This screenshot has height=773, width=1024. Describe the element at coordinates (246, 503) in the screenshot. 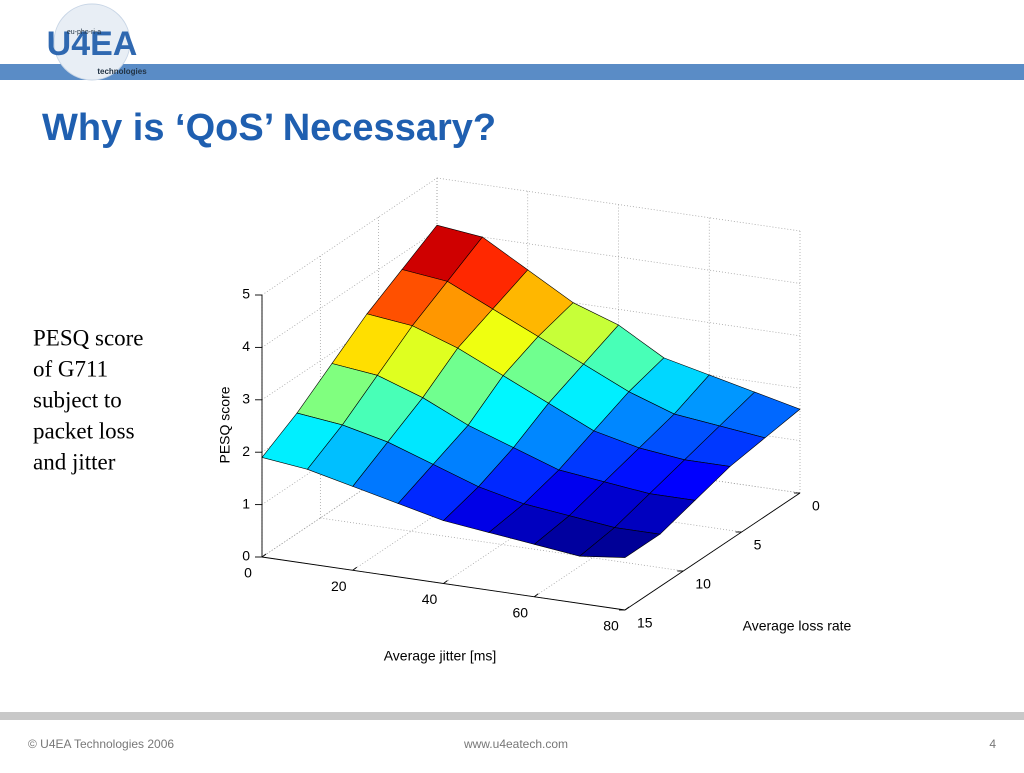

I see `z-tick-label: 1` at that location.